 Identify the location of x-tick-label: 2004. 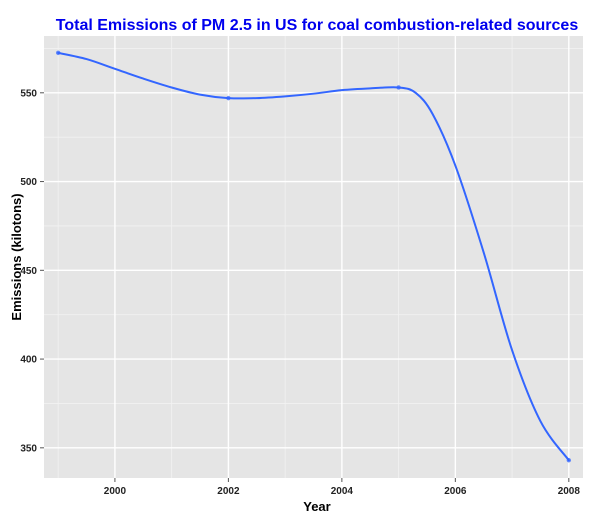
(342, 491).